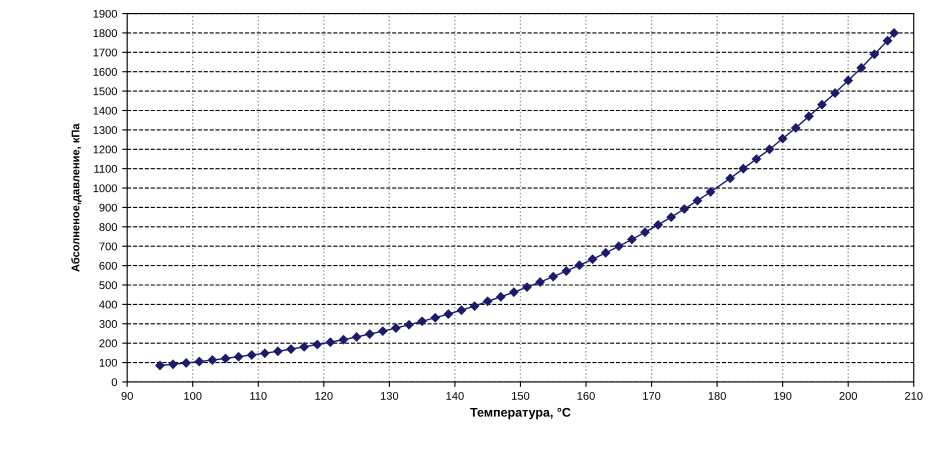  What do you see at coordinates (106, 150) in the screenshot?
I see `y-tick-label: 1200` at bounding box center [106, 150].